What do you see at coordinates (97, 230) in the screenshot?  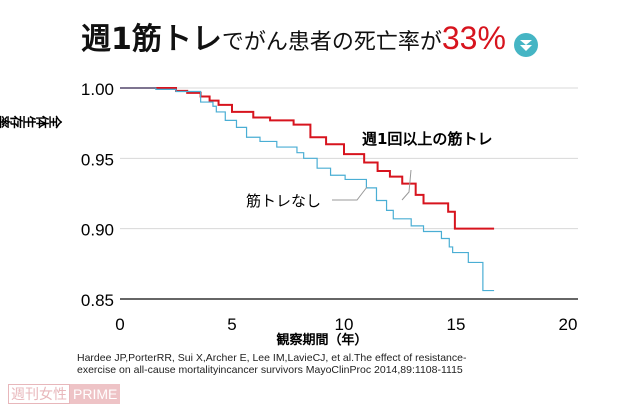 I see `y-tick-label: 0.90` at bounding box center [97, 230].